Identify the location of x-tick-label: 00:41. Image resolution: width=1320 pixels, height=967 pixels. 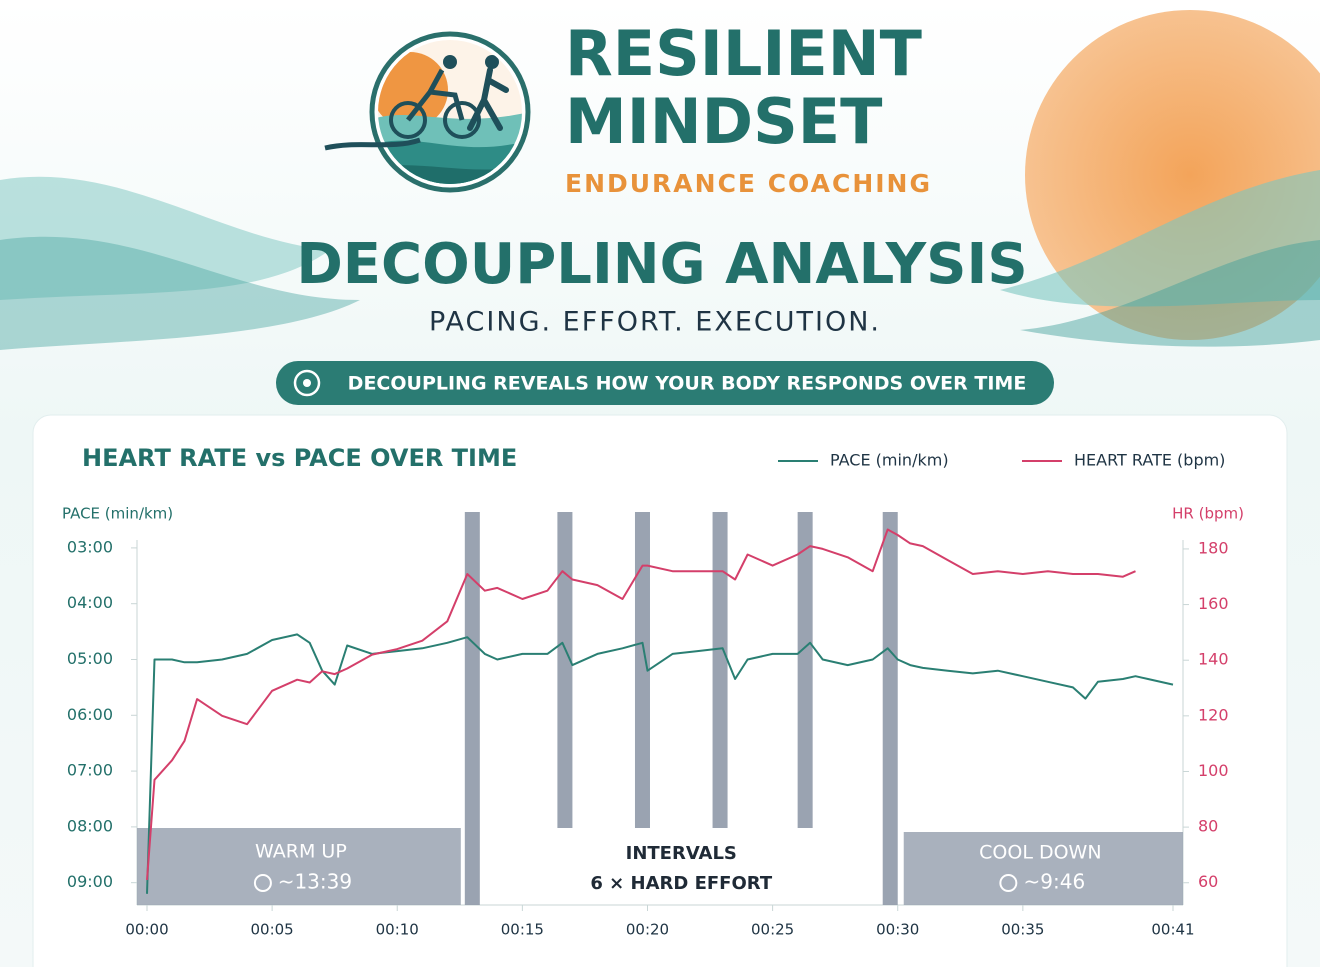
(1172, 930).